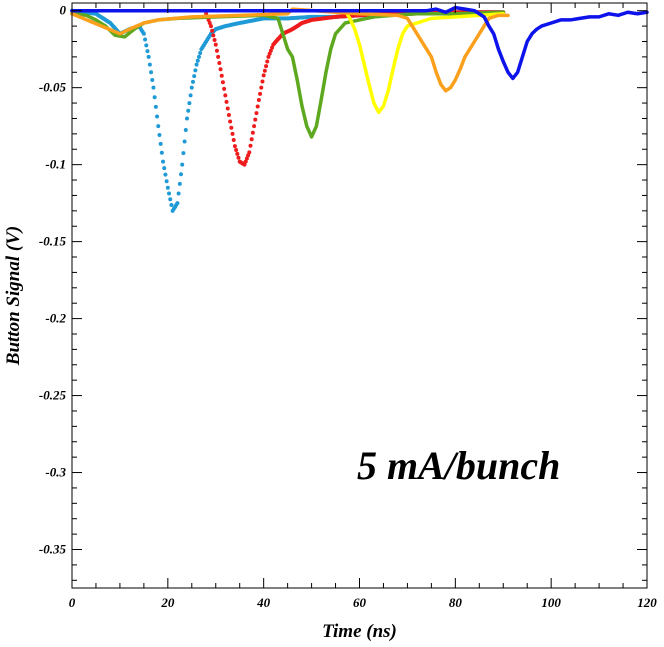 This screenshot has width=664, height=647. What do you see at coordinates (55, 318) in the screenshot?
I see `y-tick-label: -0.2` at bounding box center [55, 318].